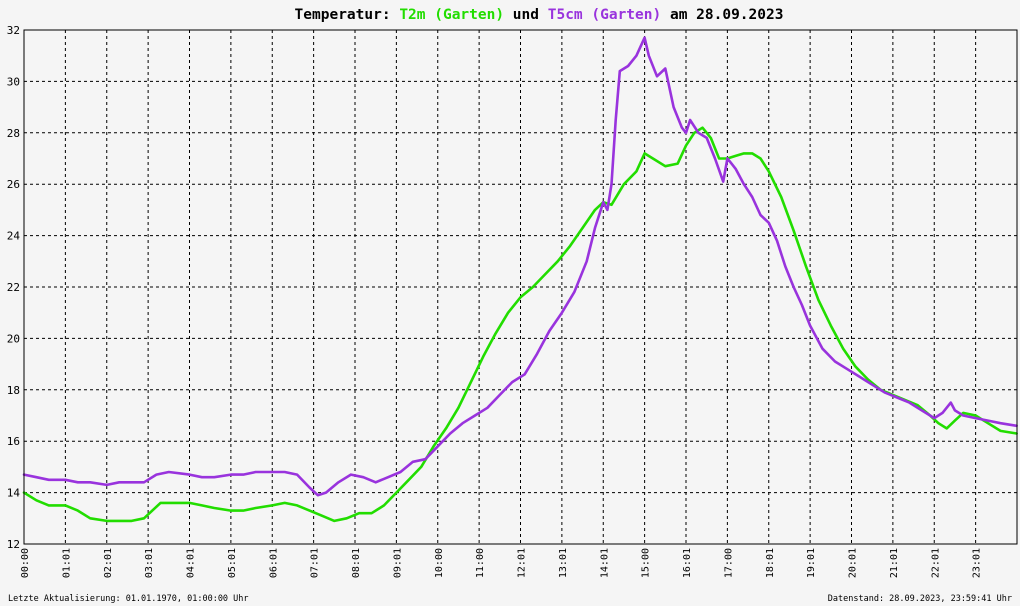  Describe the element at coordinates (13, 81) in the screenshot. I see `y-tick-label: 30` at that location.